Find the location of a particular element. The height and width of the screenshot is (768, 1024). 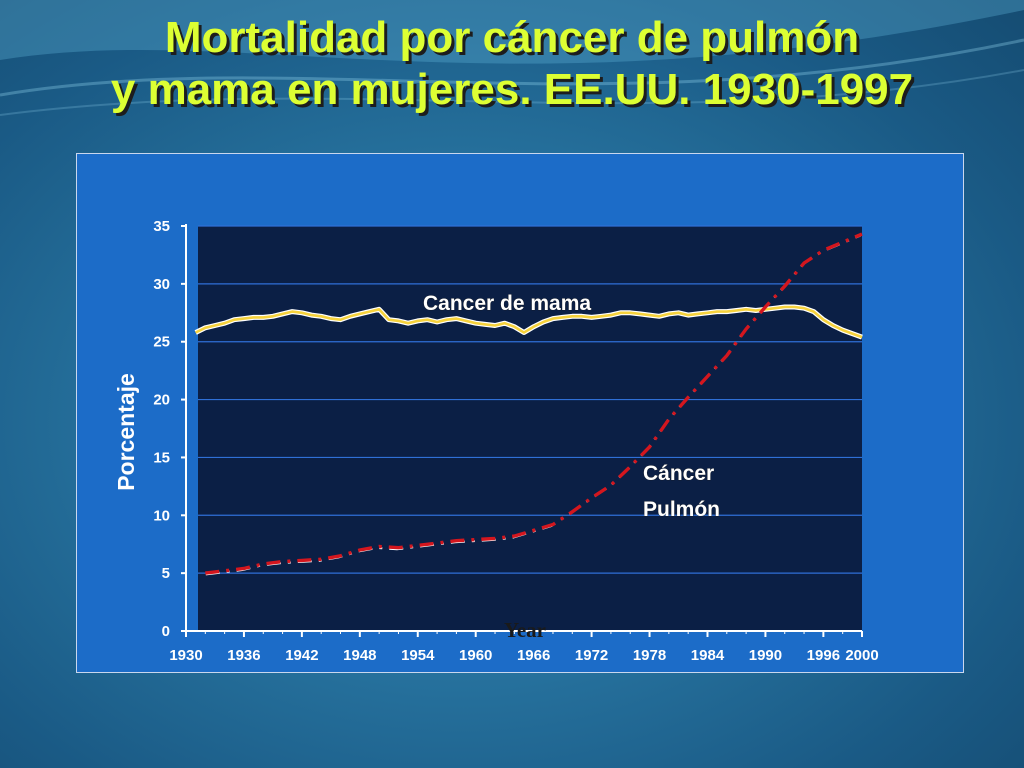

x-tick-label-1996: 1996 is located at coordinates (823, 655).